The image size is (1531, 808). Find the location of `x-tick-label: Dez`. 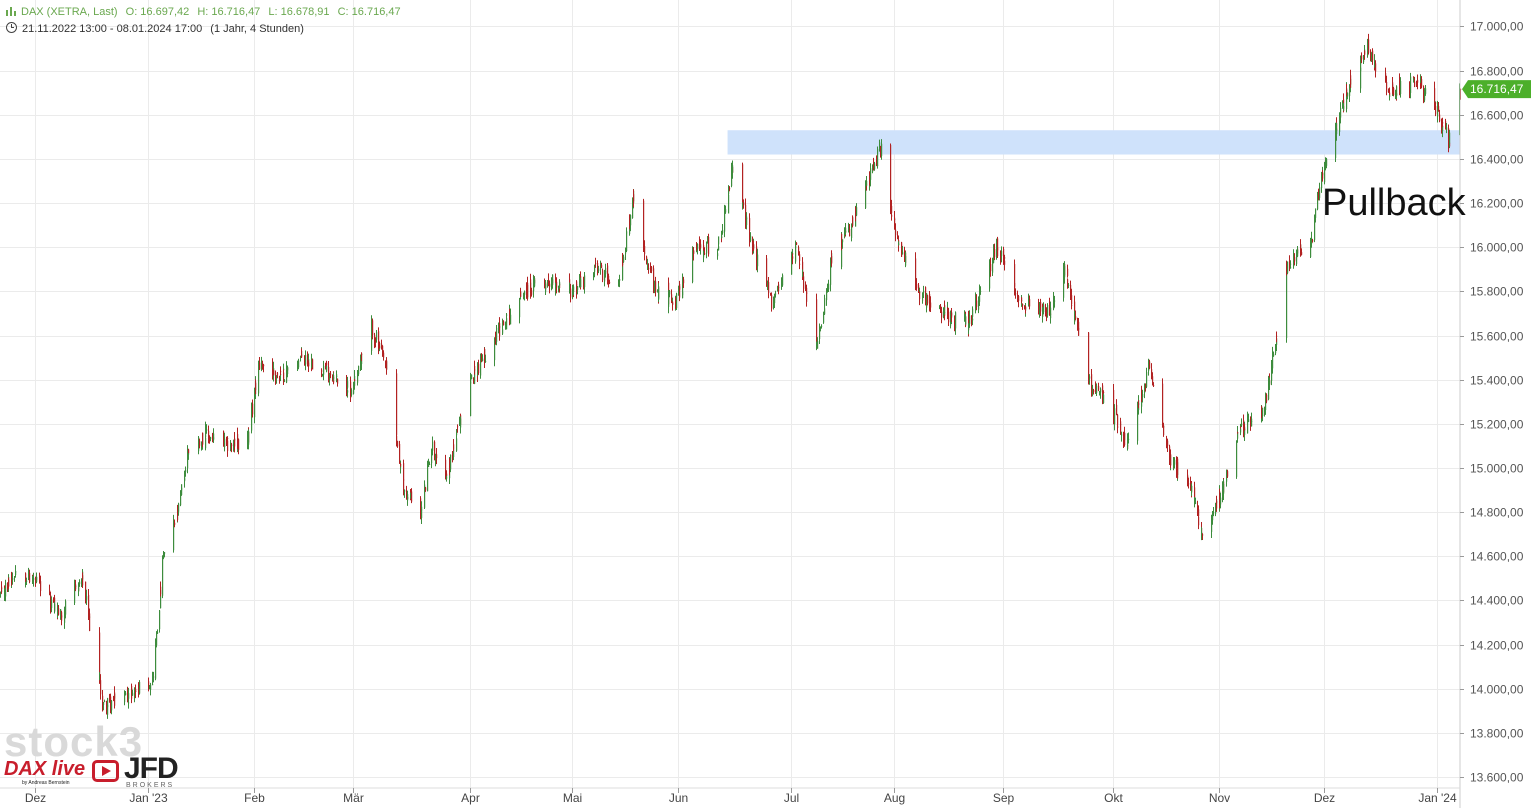

x-tick-label: Dez is located at coordinates (35, 798).